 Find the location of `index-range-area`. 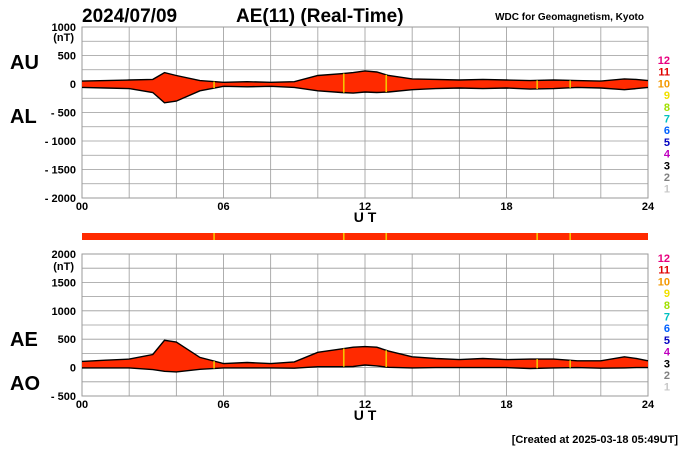

index-range-area is located at coordinates (365, 86).